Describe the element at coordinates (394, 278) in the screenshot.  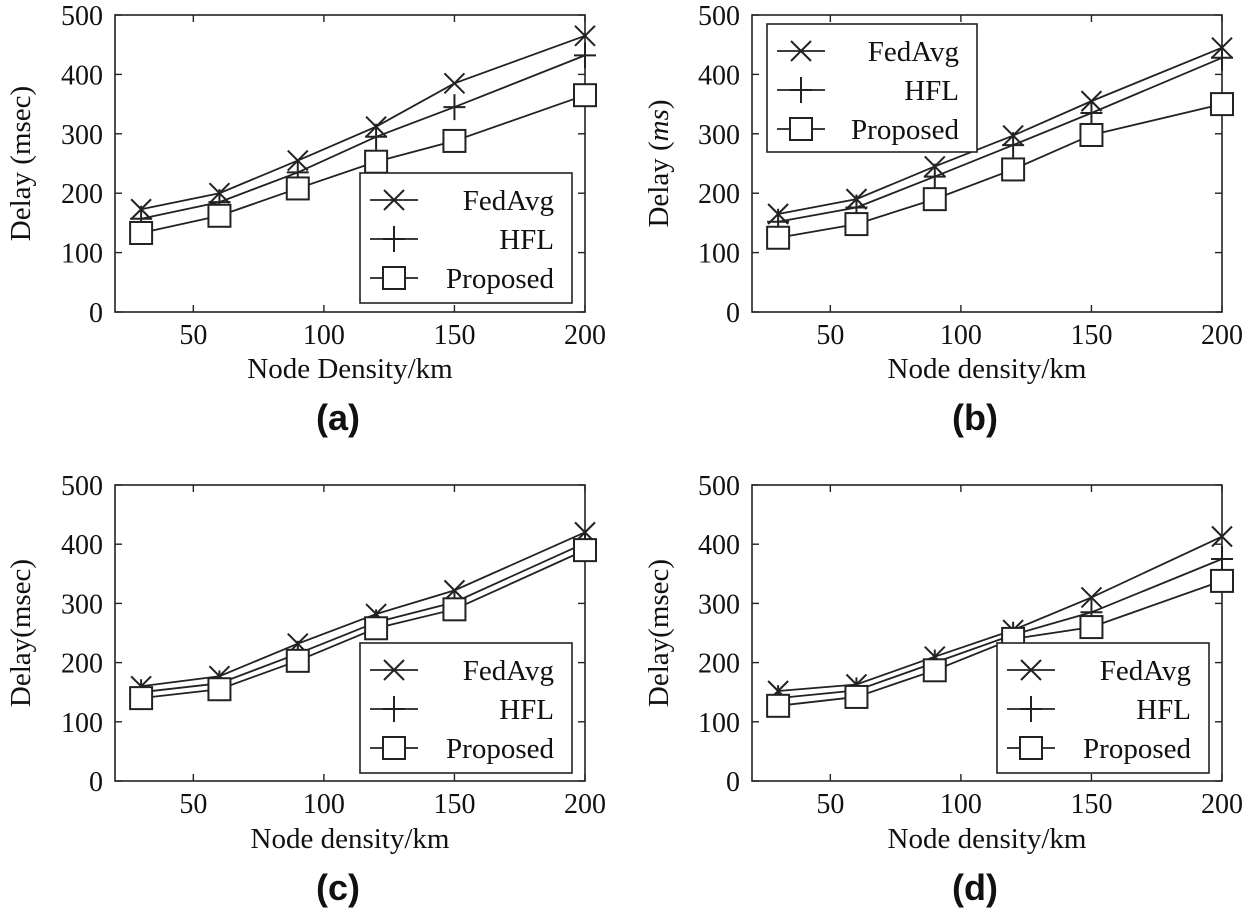
I see `legend-marker-proposed` at that location.